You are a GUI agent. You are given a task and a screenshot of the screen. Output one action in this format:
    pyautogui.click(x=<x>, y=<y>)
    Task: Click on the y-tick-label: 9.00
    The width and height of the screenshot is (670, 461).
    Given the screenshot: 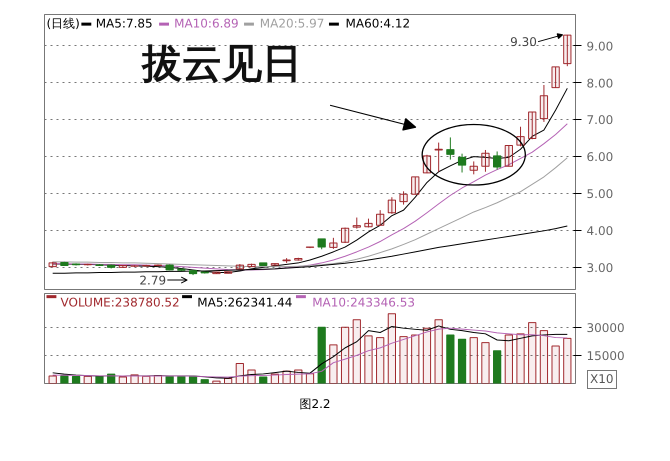 What is the action you would take?
    pyautogui.click(x=600, y=46)
    